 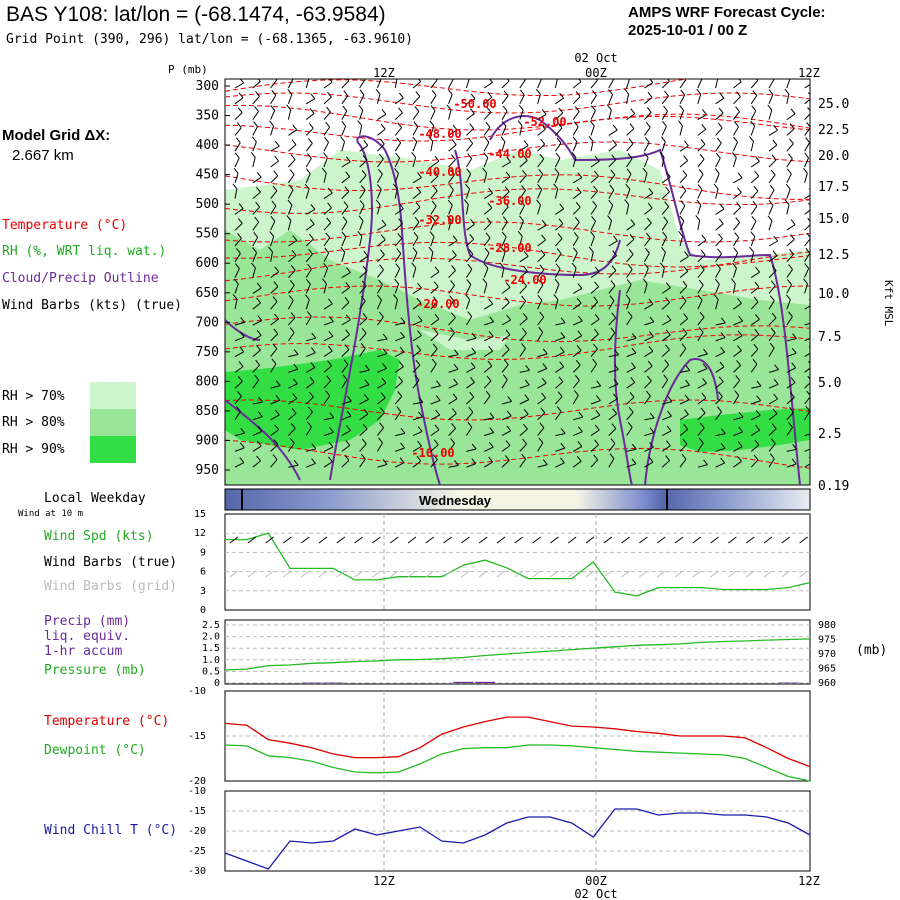 I want to click on panel-tick-label: 1.5, so click(x=211, y=648).